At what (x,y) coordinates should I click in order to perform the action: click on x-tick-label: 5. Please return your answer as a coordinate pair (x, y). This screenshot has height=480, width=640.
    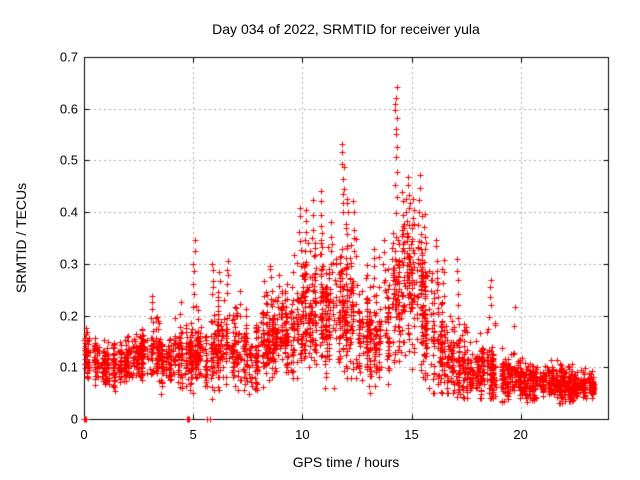
    Looking at the image, I should click on (193, 434).